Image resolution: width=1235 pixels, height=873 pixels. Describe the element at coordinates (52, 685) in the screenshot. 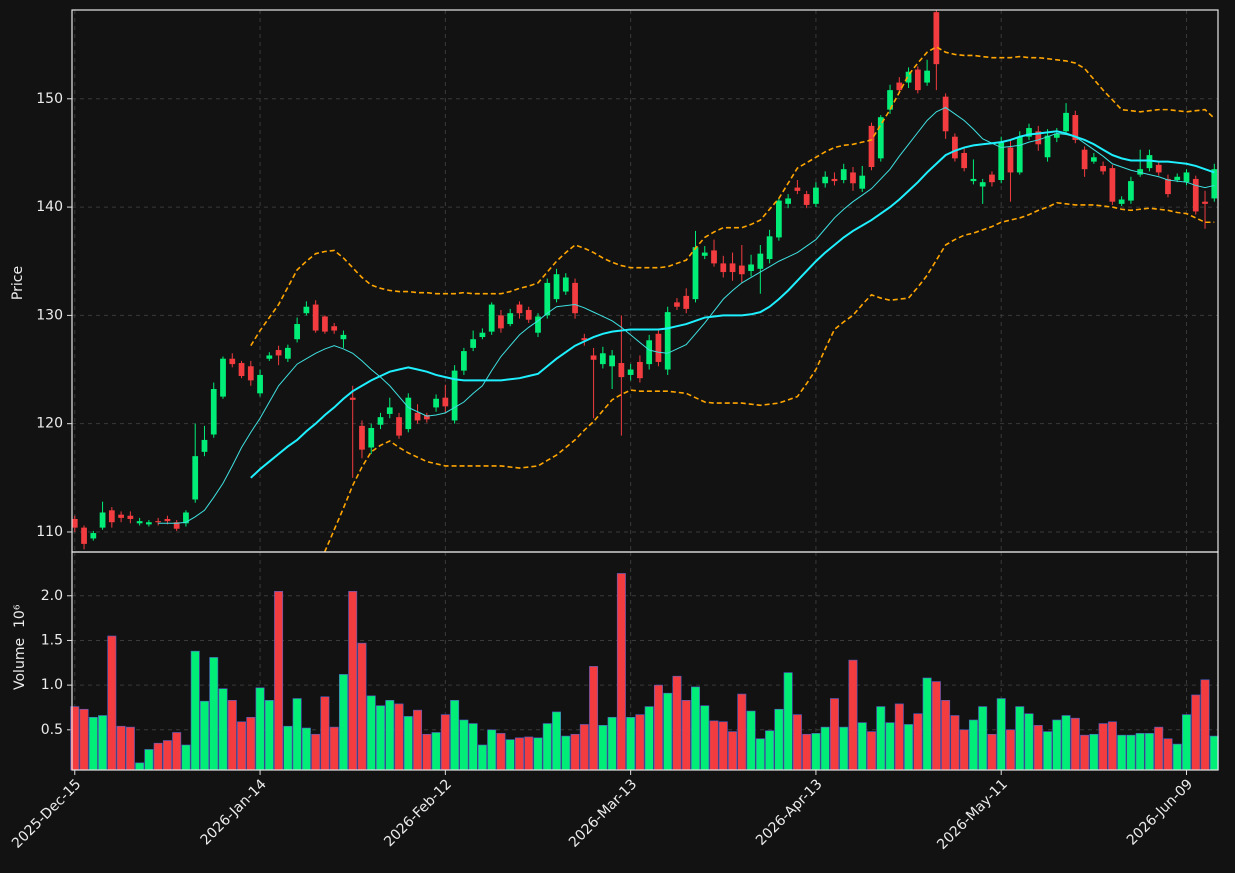

I see `y2-tick-label: 1.0` at that location.